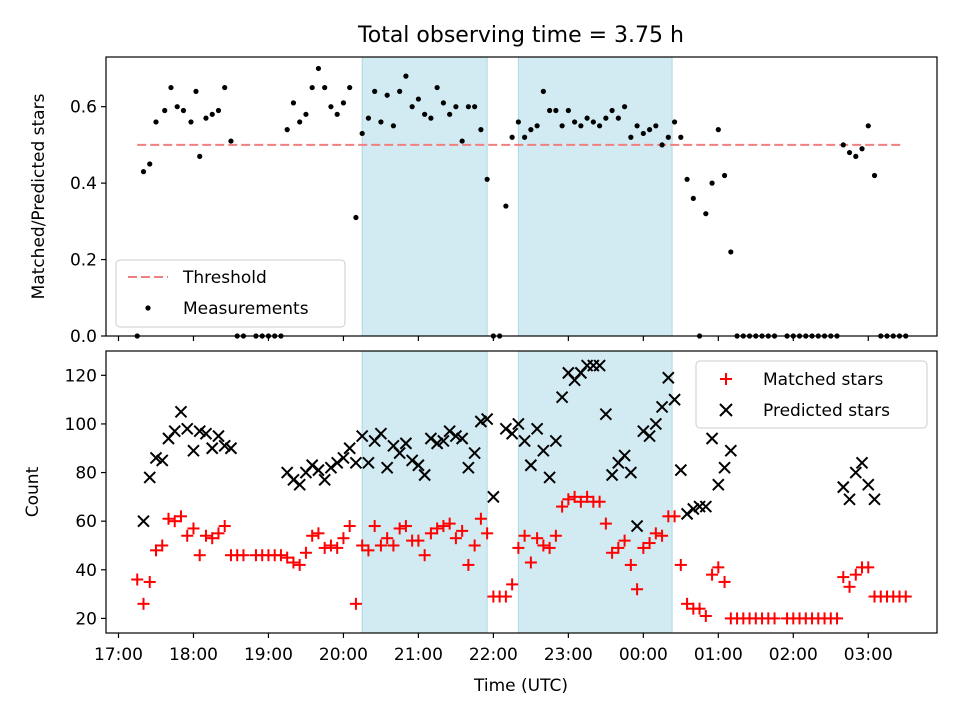  Describe the element at coordinates (83, 184) in the screenshot. I see `top-y-tick-label: 0.4` at that location.